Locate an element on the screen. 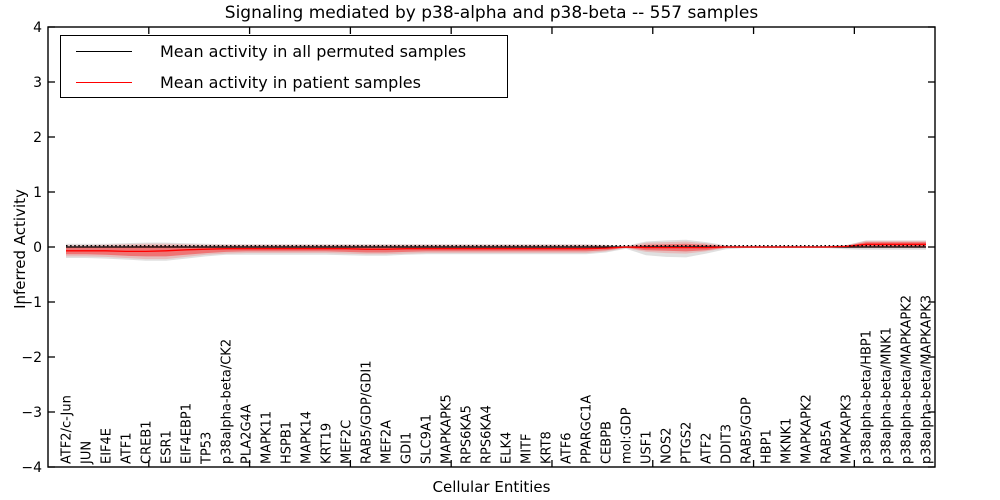  x-category-label: MKNK1 is located at coordinates (787, 441).